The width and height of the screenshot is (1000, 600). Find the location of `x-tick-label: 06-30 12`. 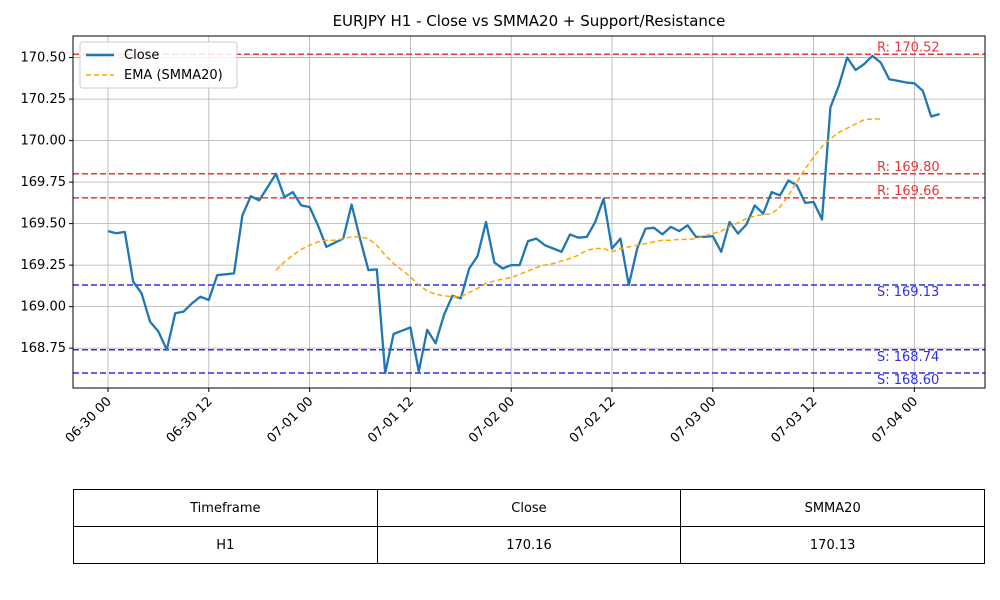

x-tick-label: 06-30 12 is located at coordinates (190, 420).